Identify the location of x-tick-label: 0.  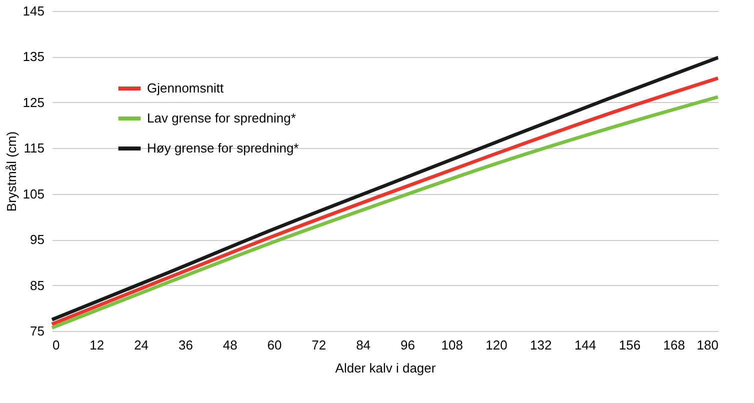
(56, 345).